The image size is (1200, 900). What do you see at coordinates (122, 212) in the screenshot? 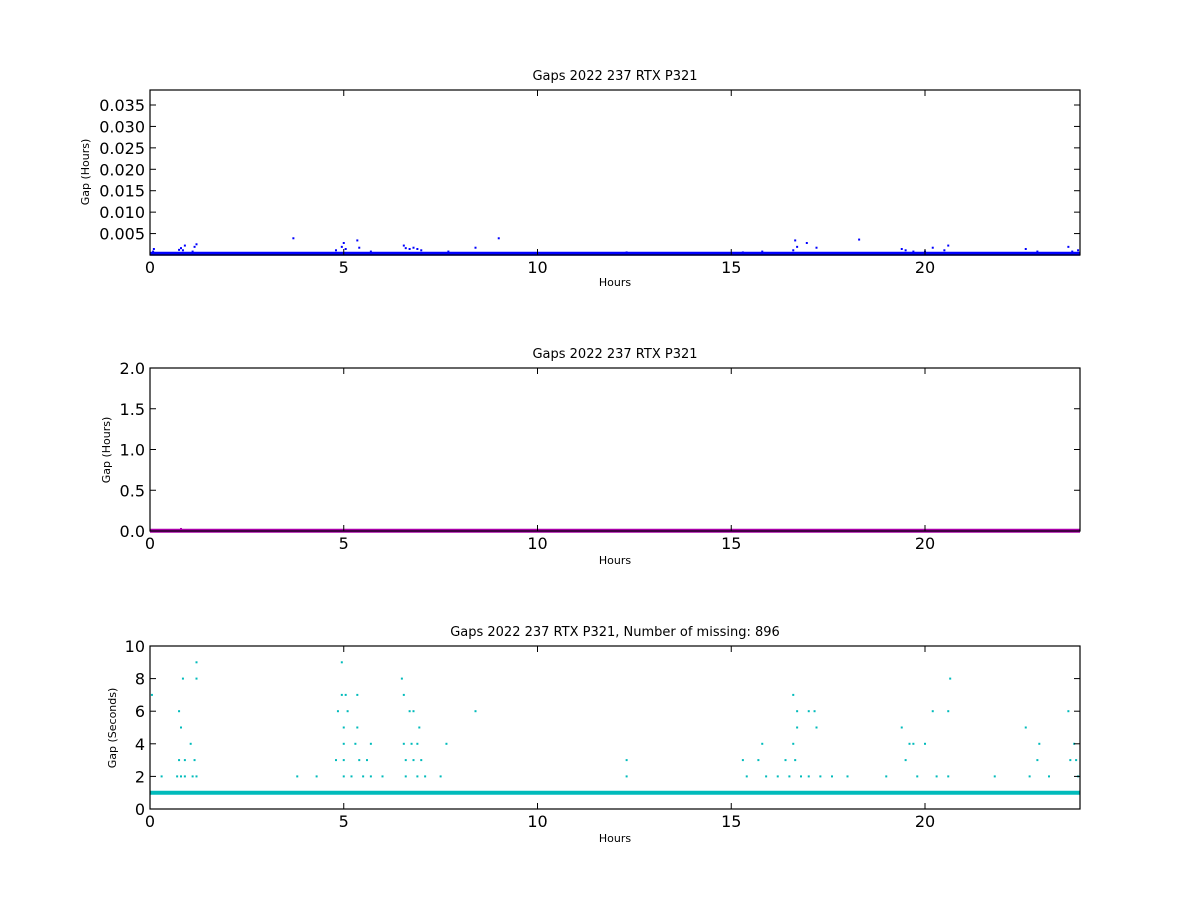
I see `y-tick-label: 0.010` at bounding box center [122, 212].